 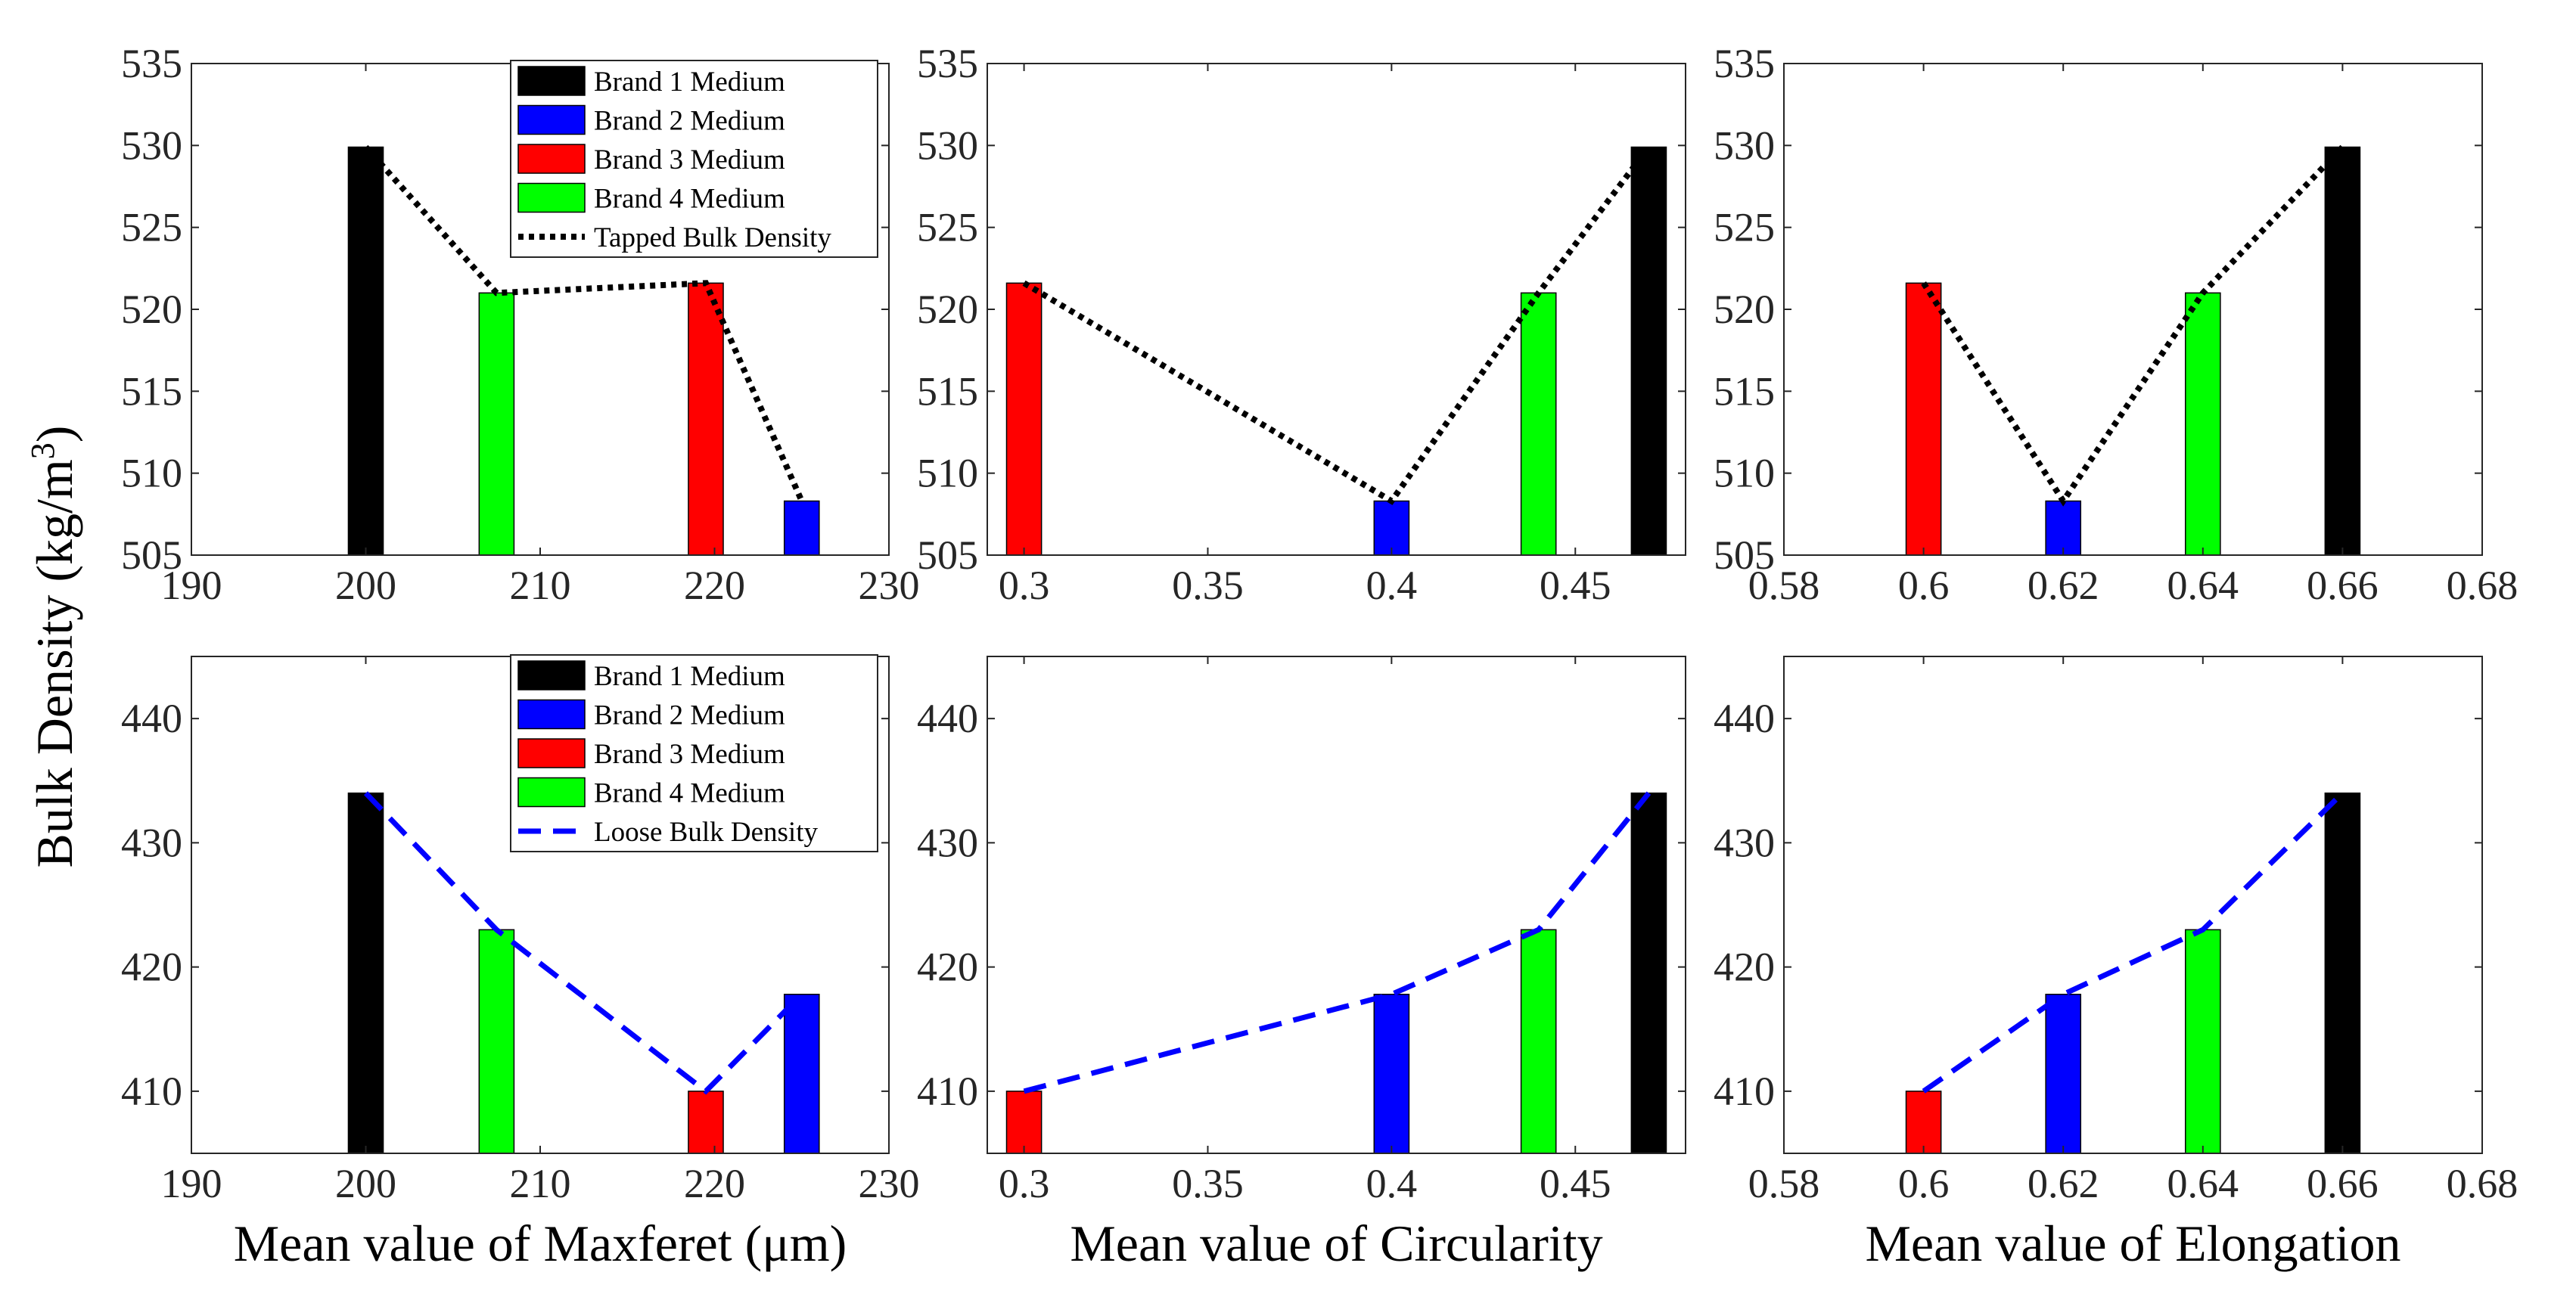 I want to click on x-tick-label: 0.35, so click(x=1208, y=1183).